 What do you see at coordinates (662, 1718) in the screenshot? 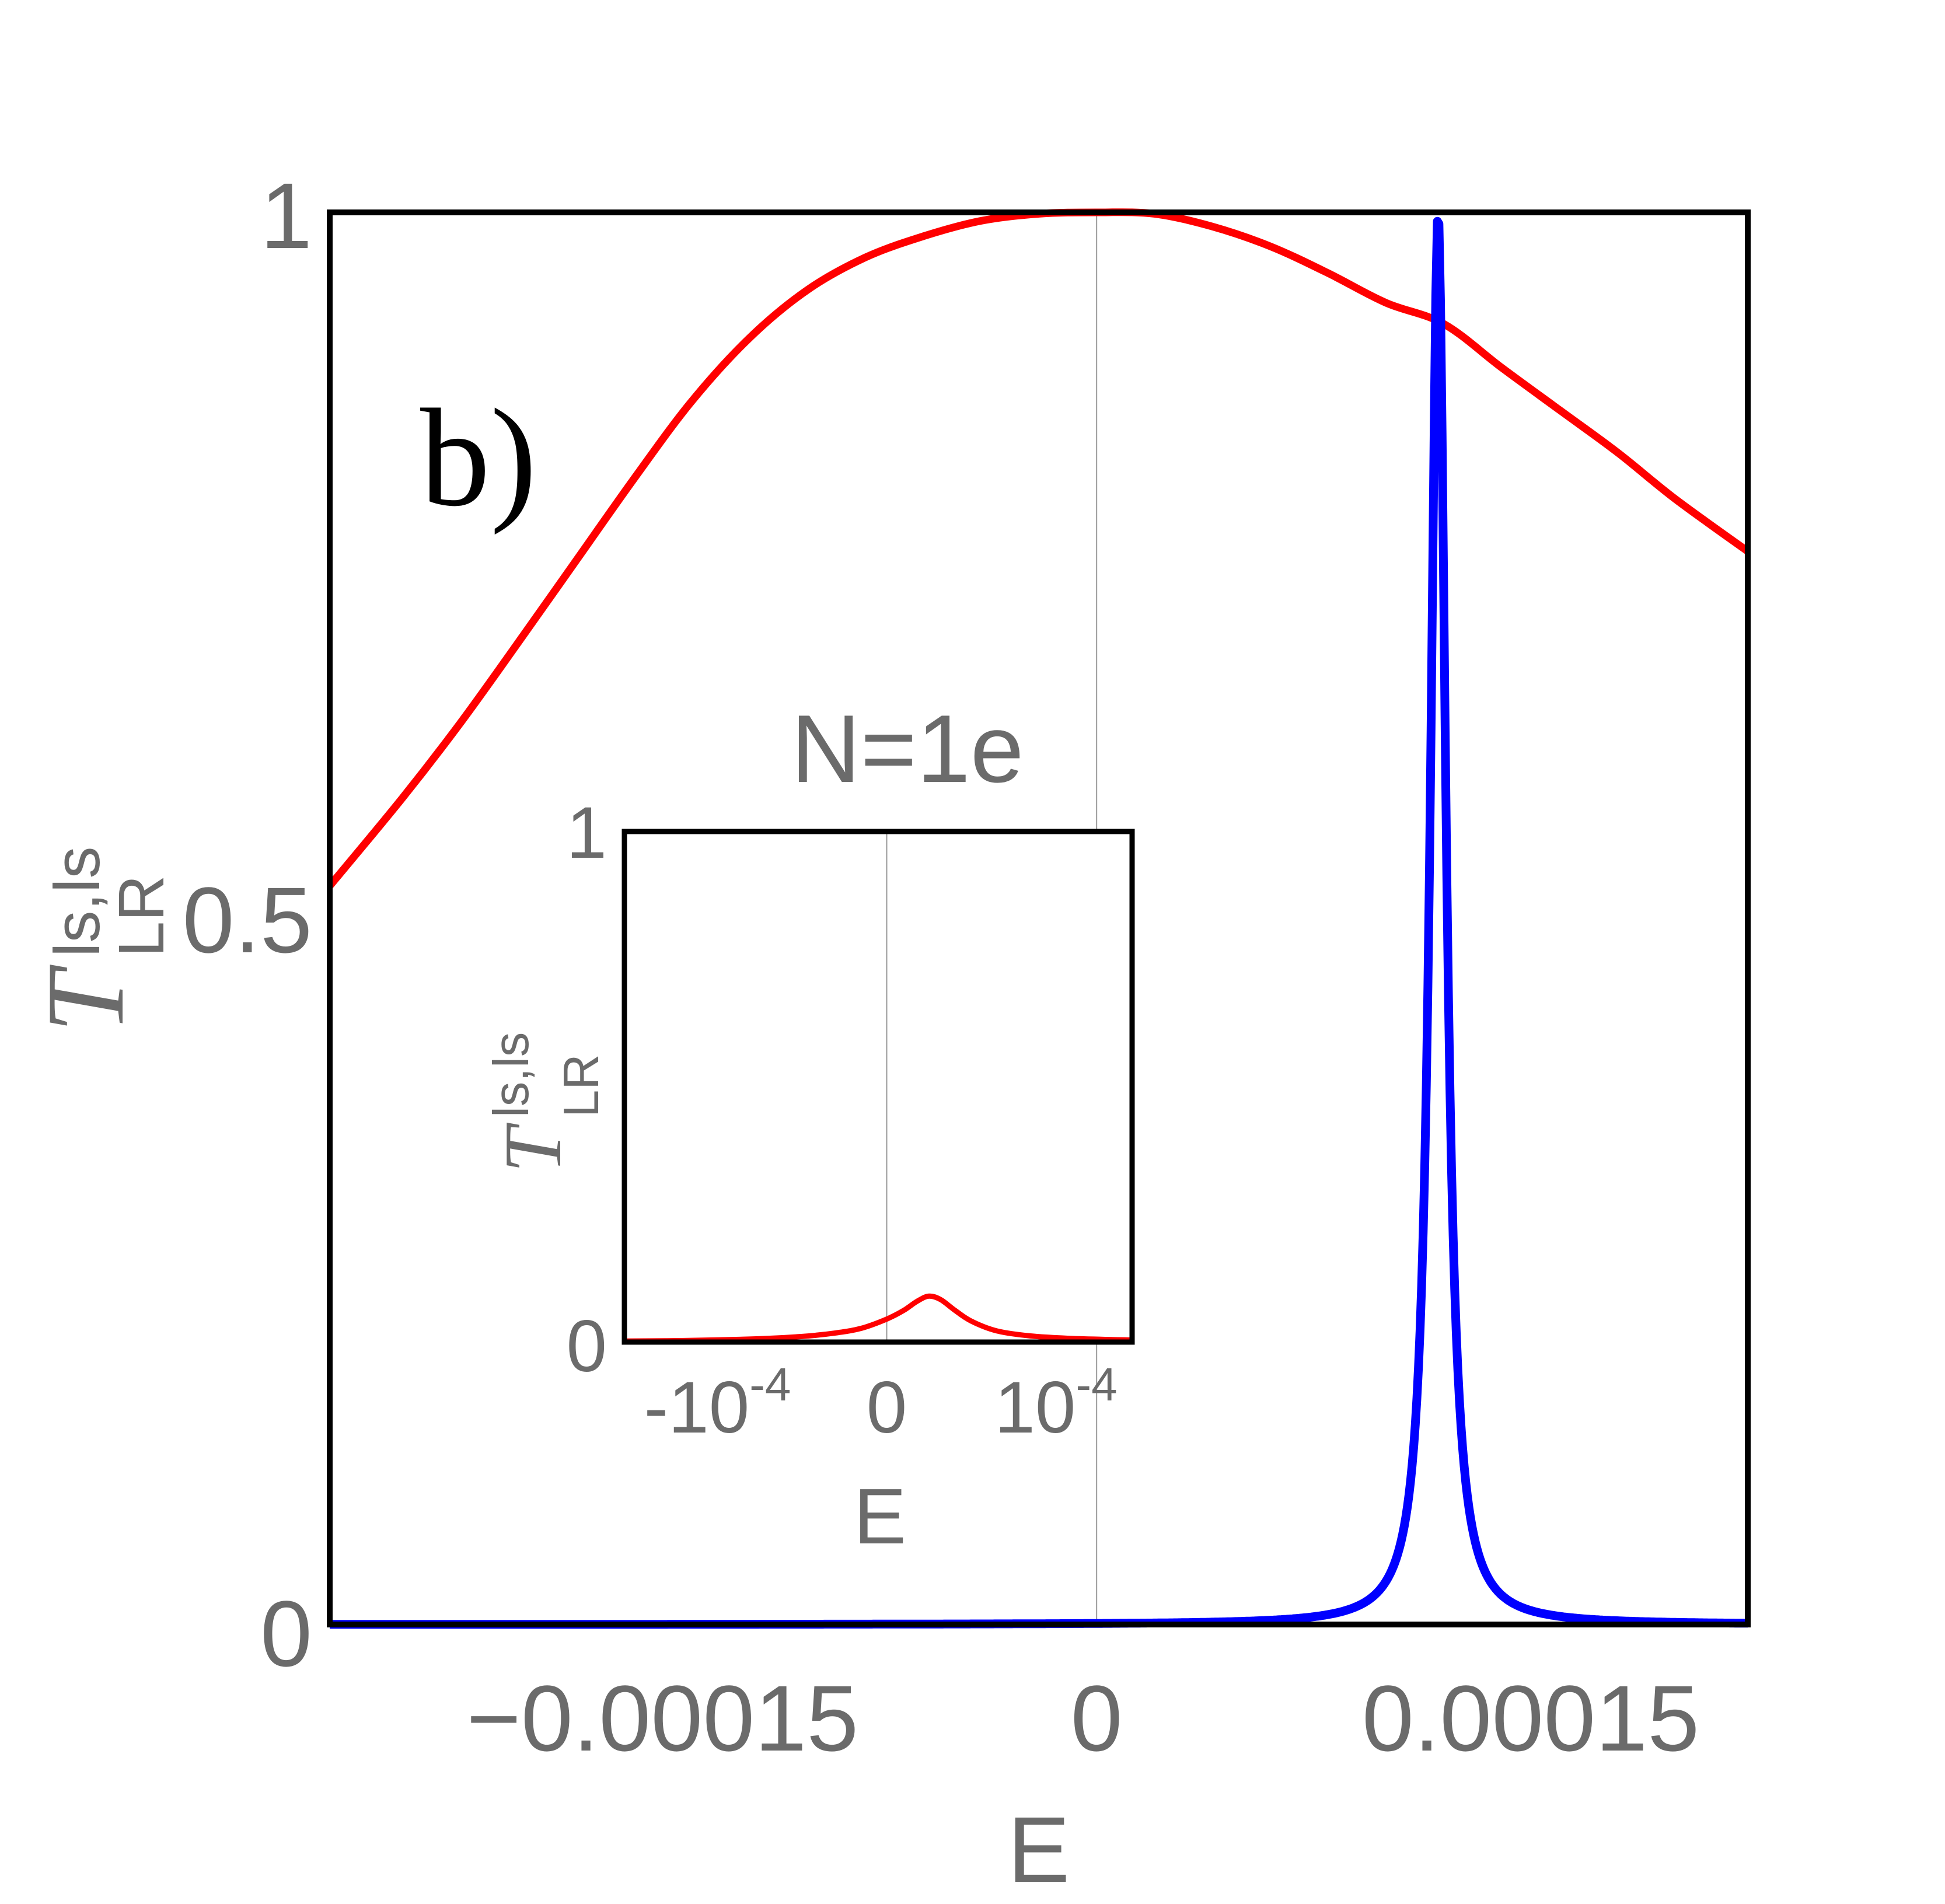
I see `main-x-tick-label-neg: −0.00015` at bounding box center [662, 1718].